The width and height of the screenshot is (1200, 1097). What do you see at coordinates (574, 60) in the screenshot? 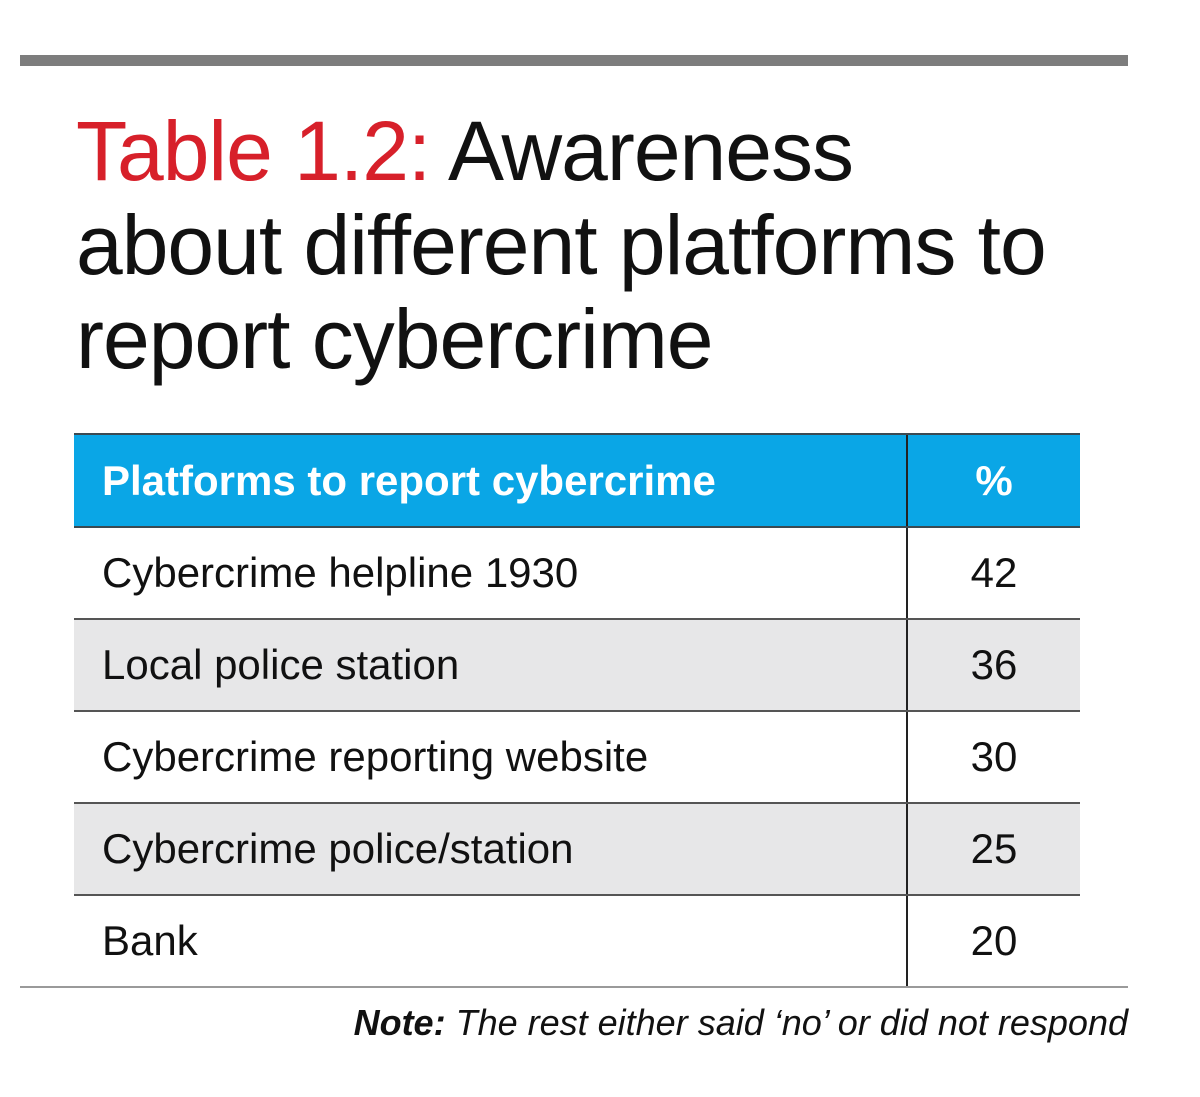
I see `top-rule` at bounding box center [574, 60].